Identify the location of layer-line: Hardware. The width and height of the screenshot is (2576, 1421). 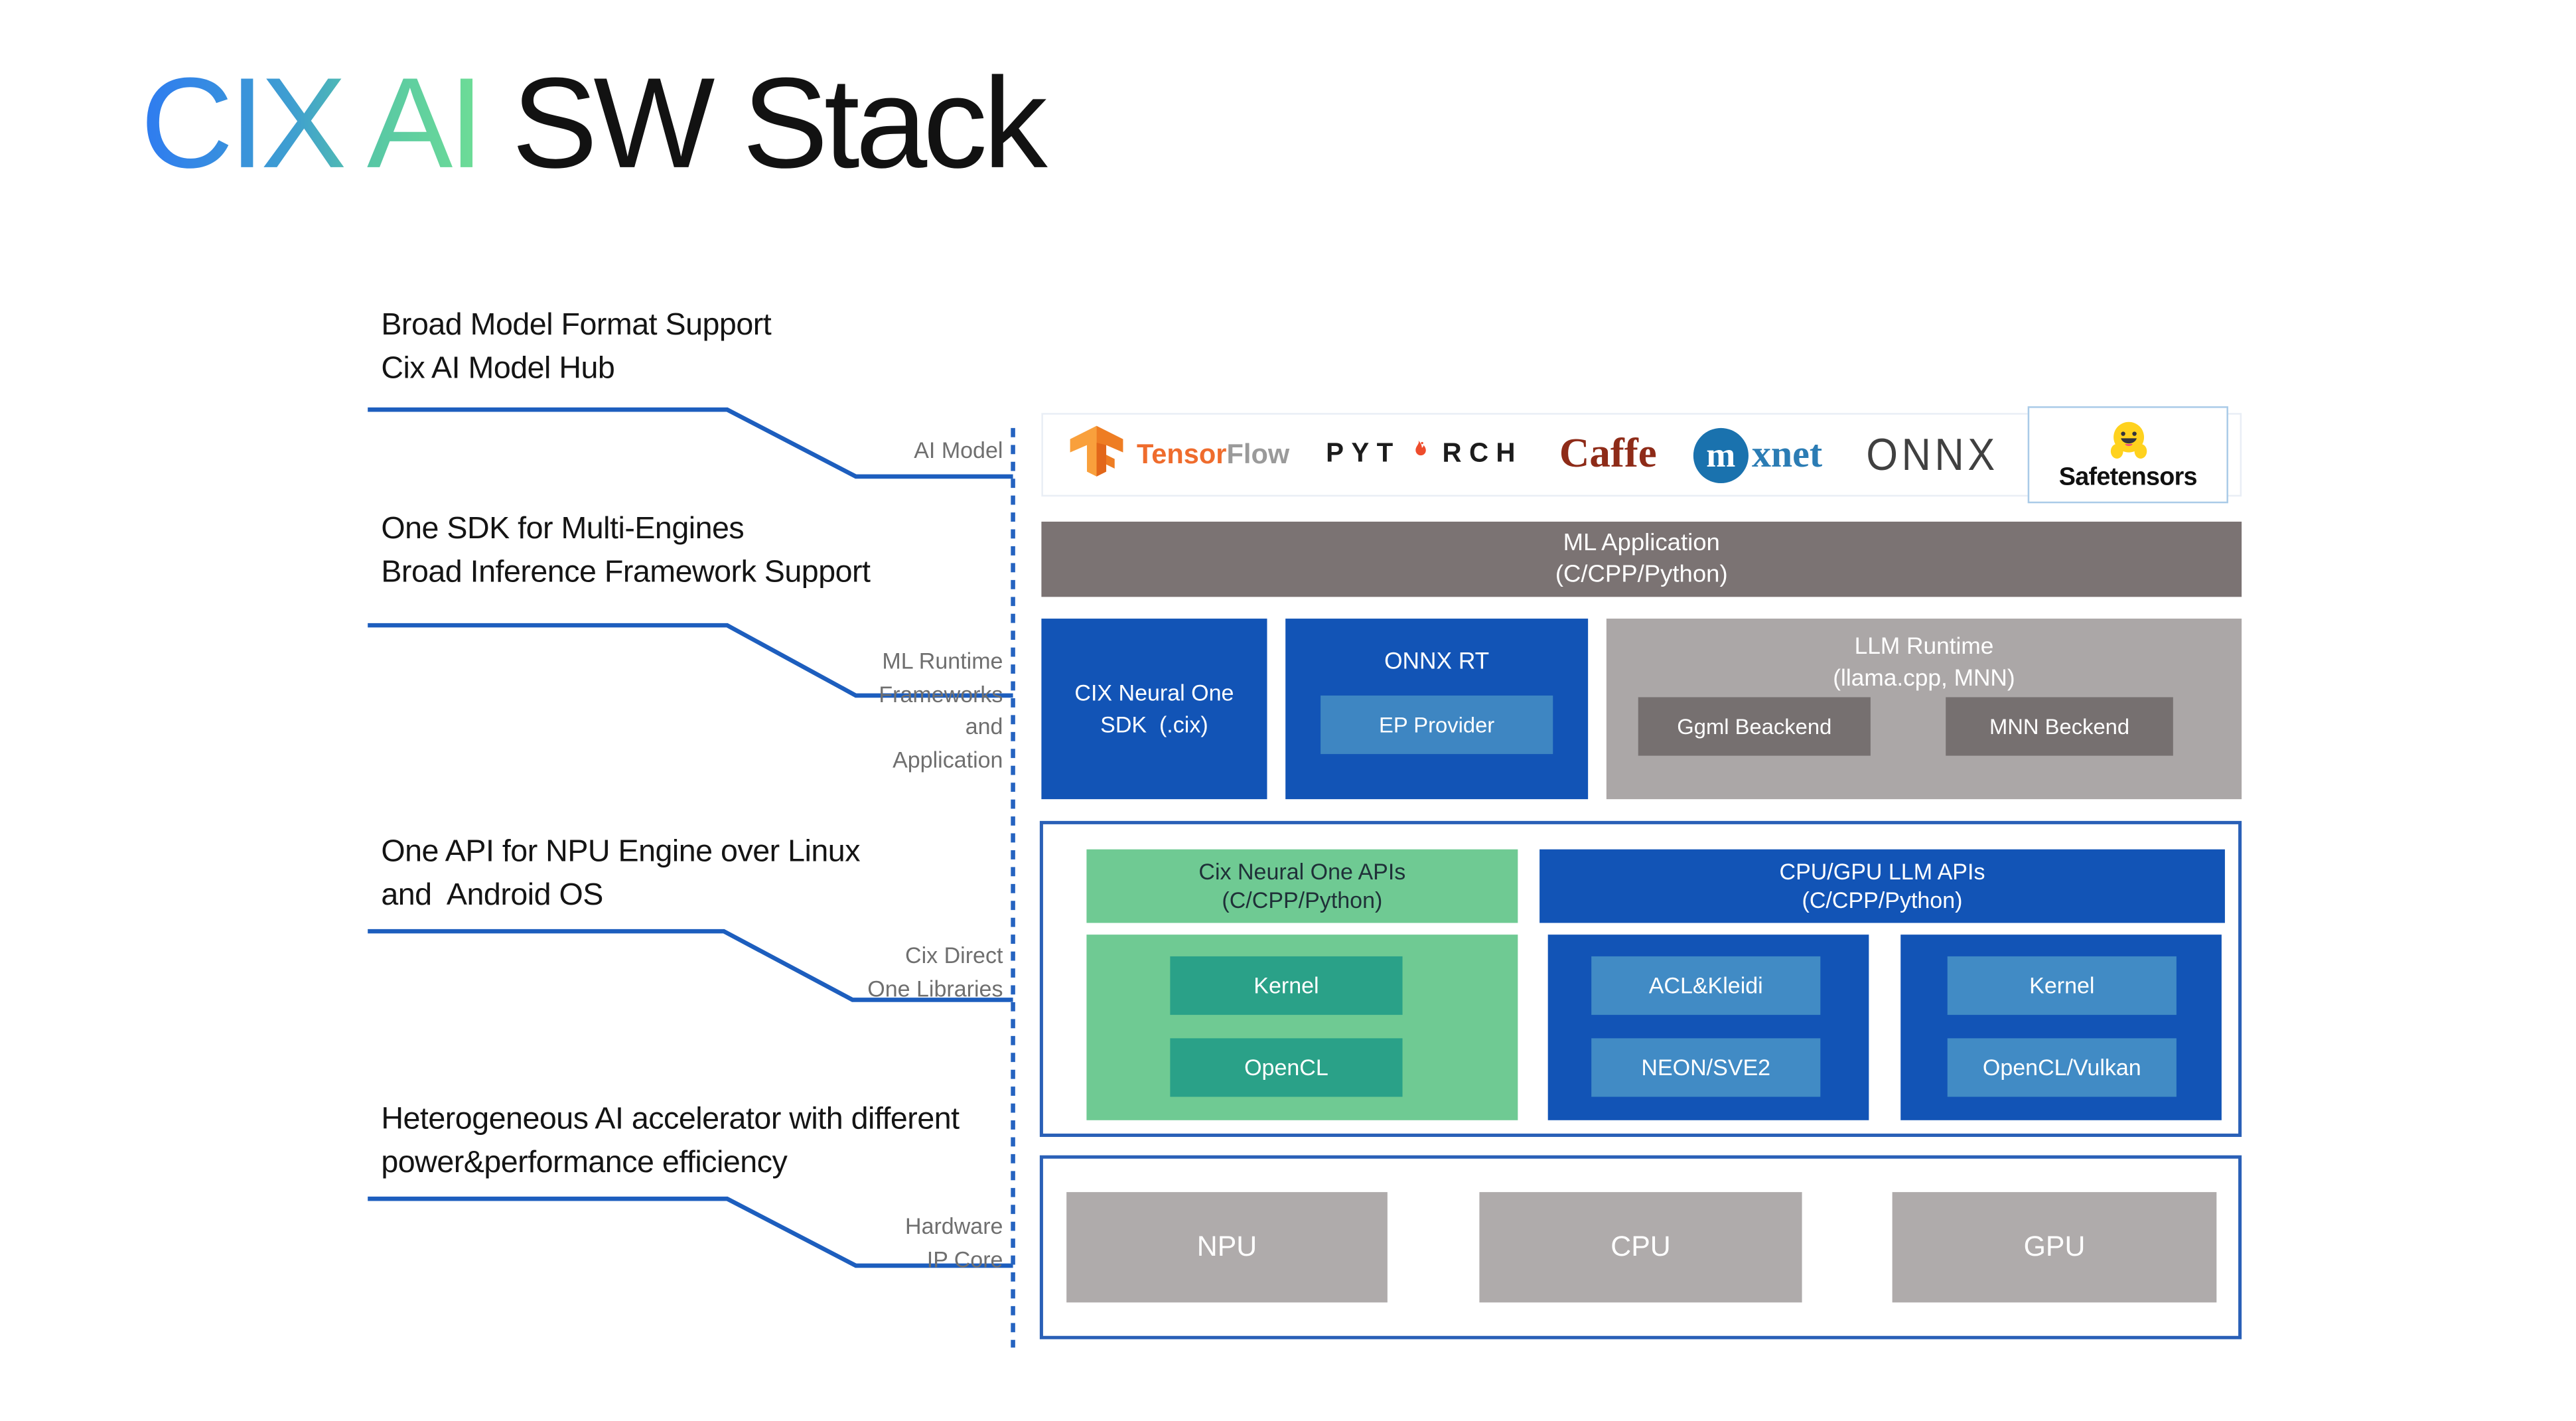
(954, 1226).